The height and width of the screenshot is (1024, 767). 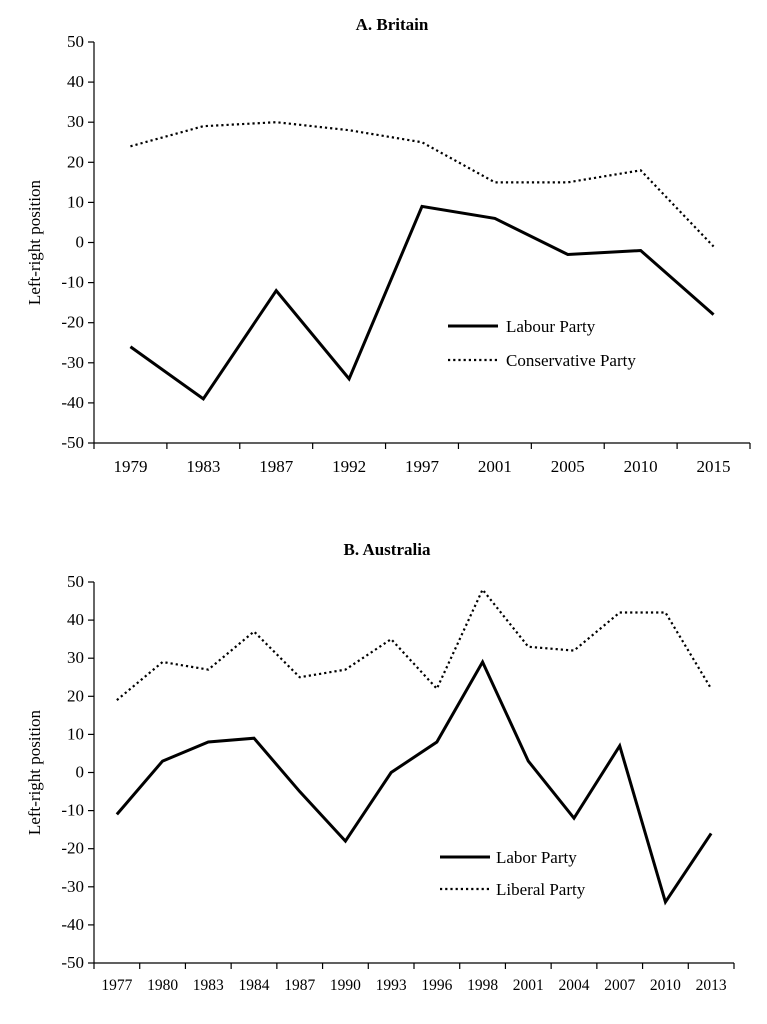 I want to click on chart-title-britain: A. Britain, so click(x=392, y=24).